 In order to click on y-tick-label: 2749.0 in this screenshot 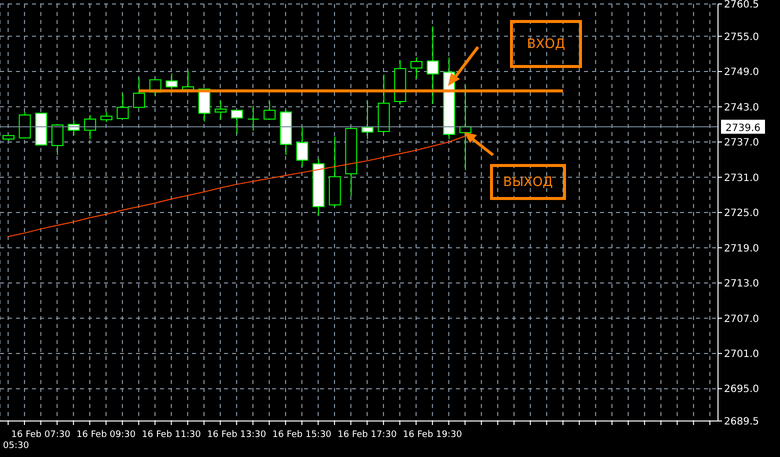, I will do `click(741, 72)`.